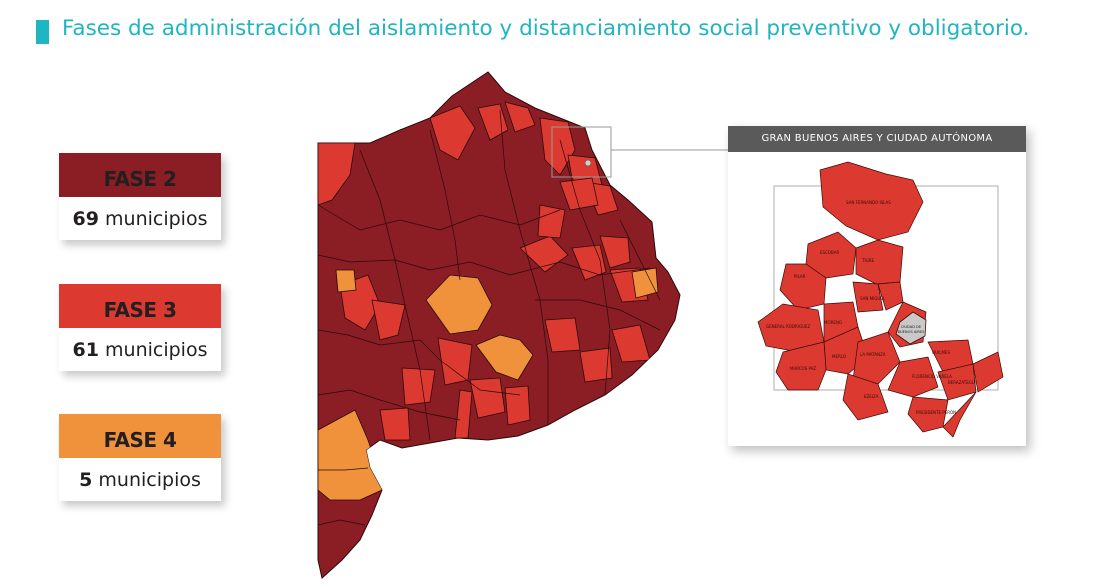  I want to click on legend-fase-3-unit: municipios, so click(156, 350).